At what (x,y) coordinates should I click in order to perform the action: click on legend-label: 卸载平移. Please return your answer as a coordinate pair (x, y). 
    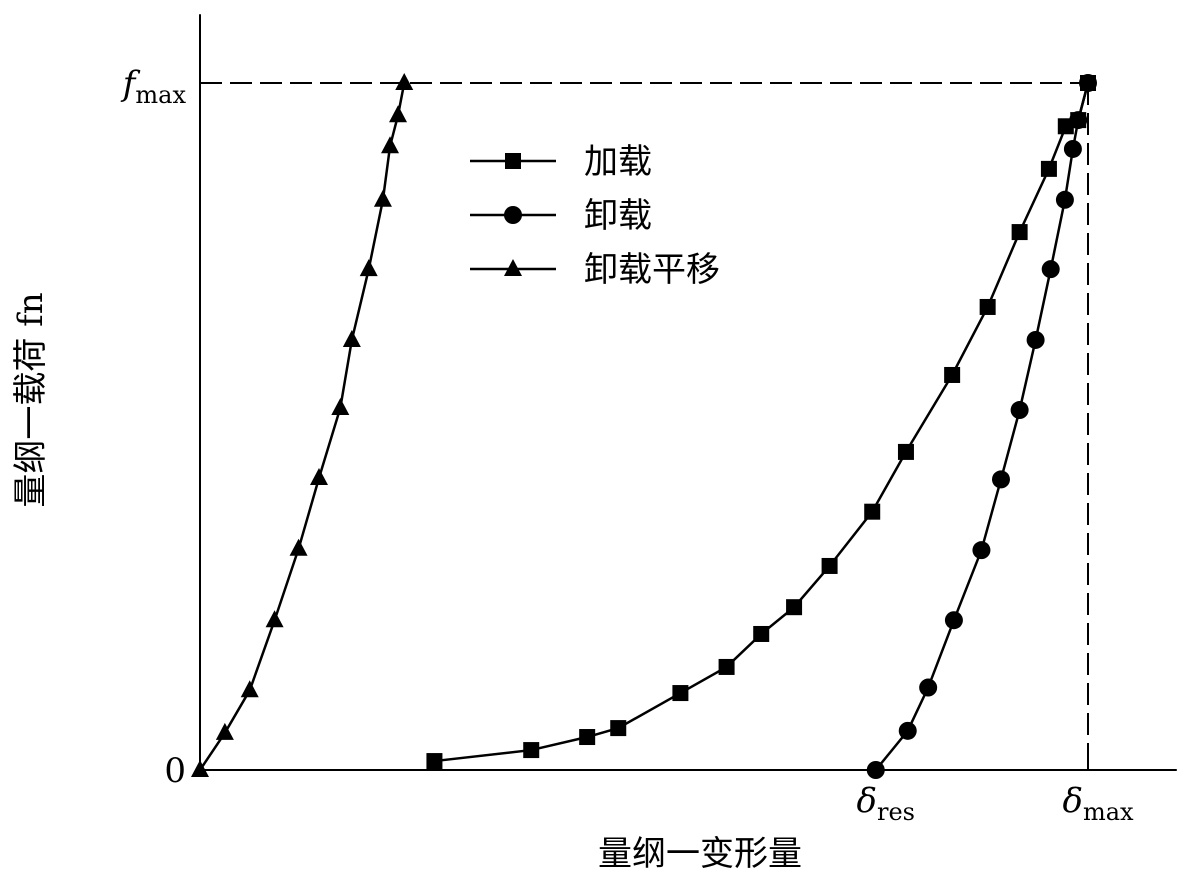
    Looking at the image, I should click on (652, 270).